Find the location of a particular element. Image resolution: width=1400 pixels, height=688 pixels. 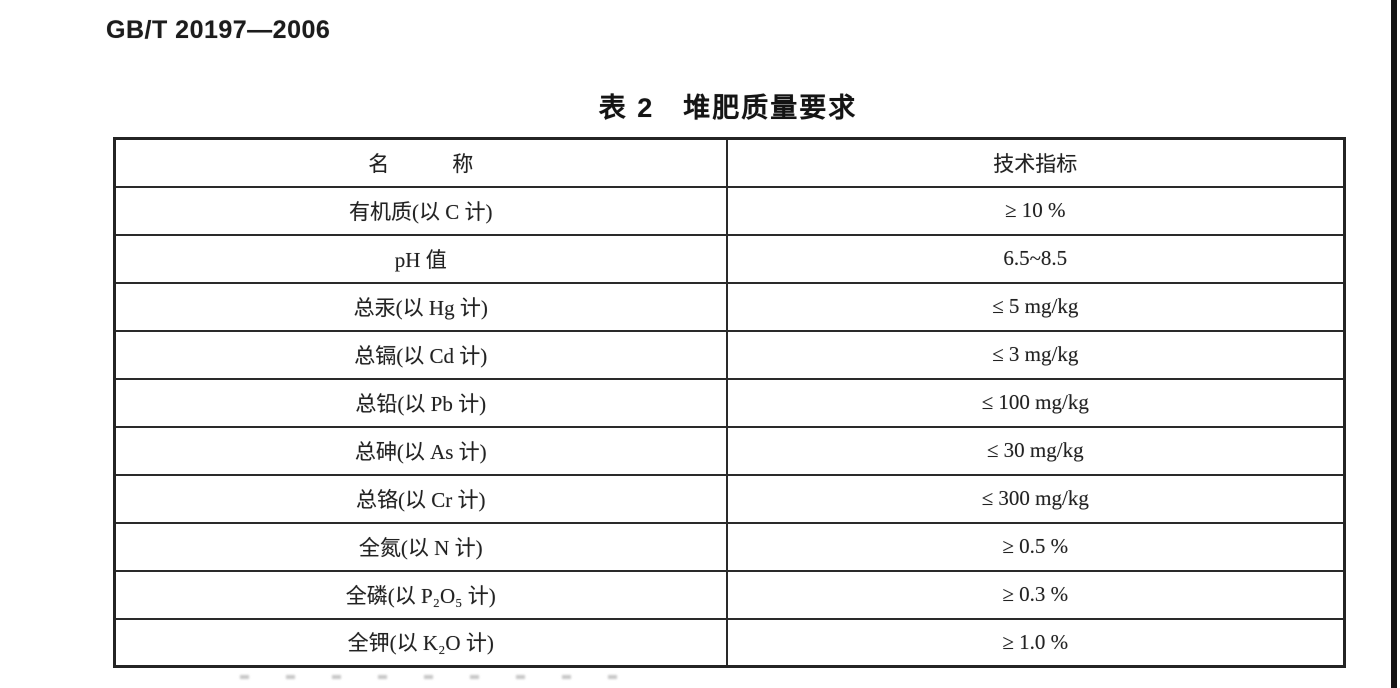

table-row: 总砷(以 As 计) ≤ 30 mg/kg is located at coordinates (729, 450).